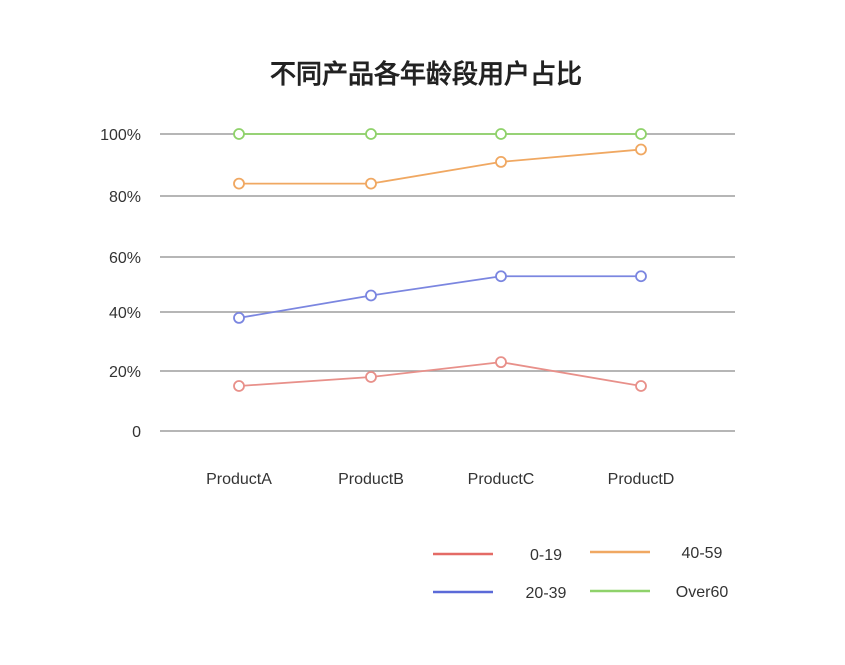 This screenshot has width=845, height=665. I want to click on y-tick-label: 20%, so click(125, 372).